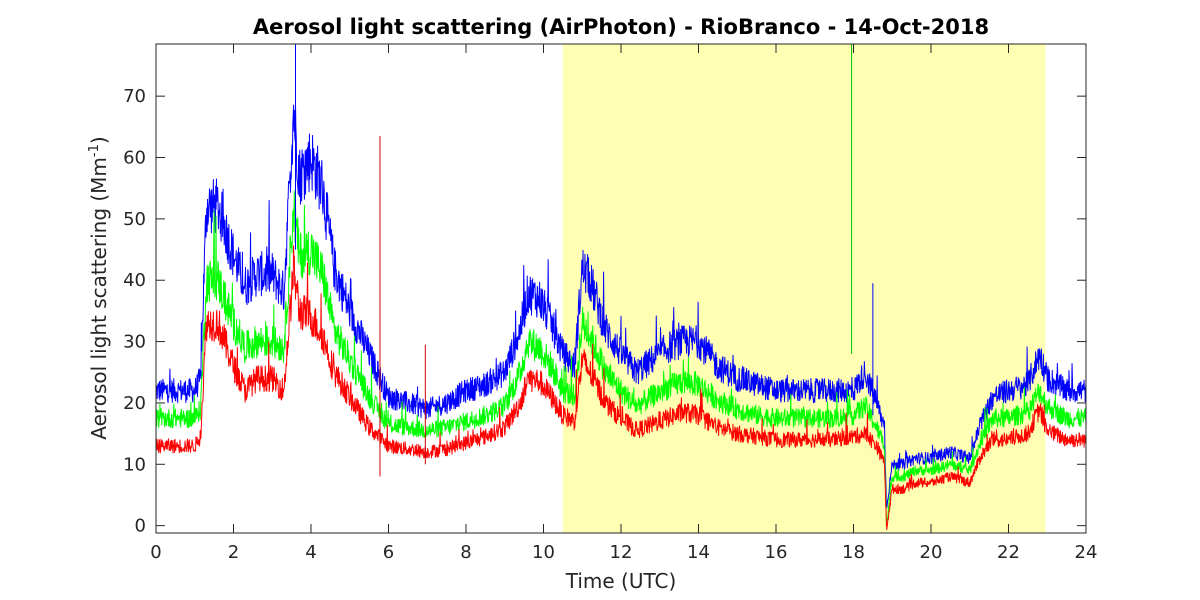 This screenshot has width=1200, height=600. I want to click on x-tick-label: 2, so click(233, 552).